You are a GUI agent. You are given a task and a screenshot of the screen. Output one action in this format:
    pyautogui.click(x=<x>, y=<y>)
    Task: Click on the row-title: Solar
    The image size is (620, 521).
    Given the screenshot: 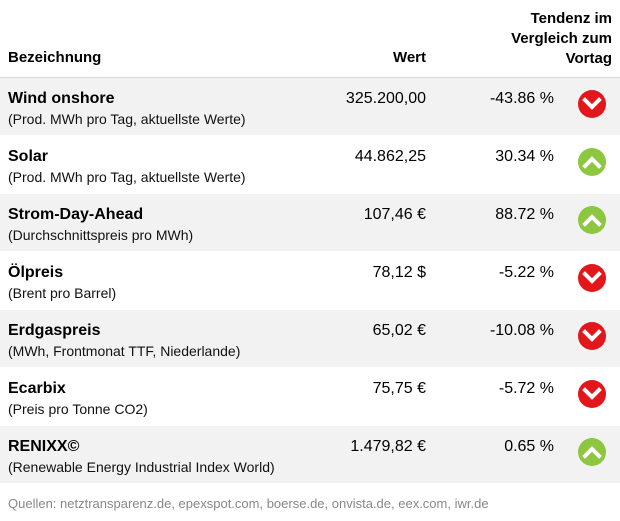 What is the action you would take?
    pyautogui.click(x=28, y=156)
    